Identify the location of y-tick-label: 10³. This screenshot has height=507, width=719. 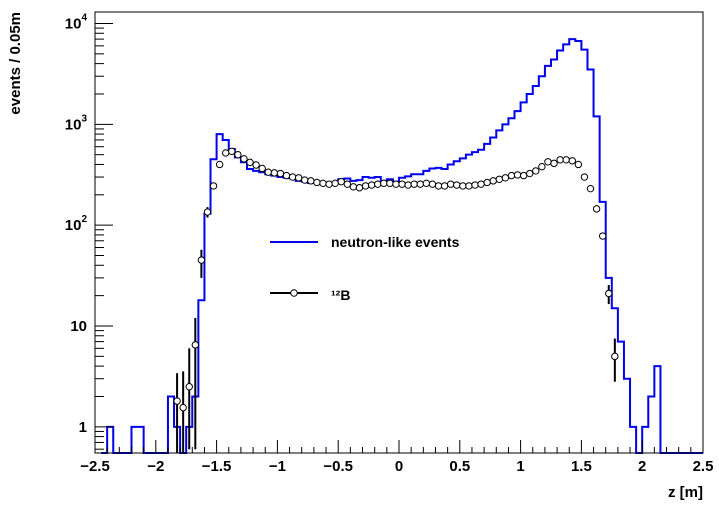
(76, 123).